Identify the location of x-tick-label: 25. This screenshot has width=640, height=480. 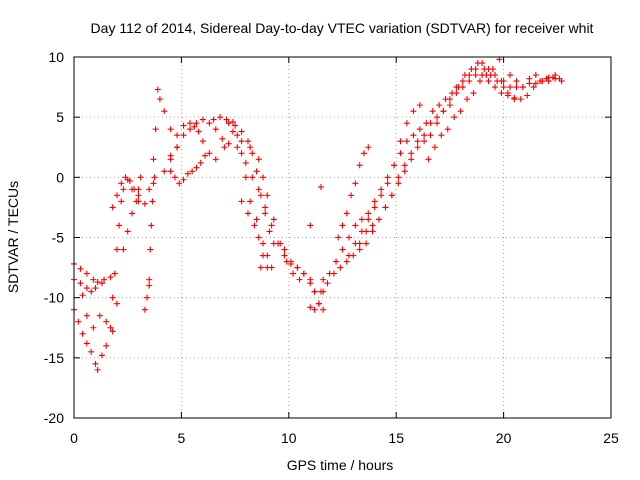
(611, 438).